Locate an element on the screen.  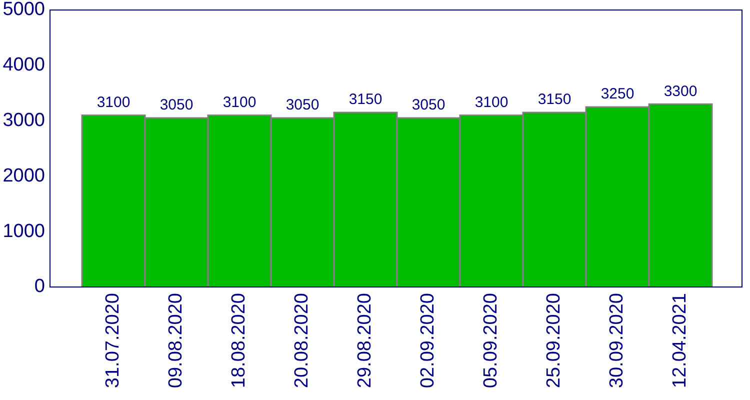
x-tick-label: 31.07.2020 is located at coordinates (113, 340).